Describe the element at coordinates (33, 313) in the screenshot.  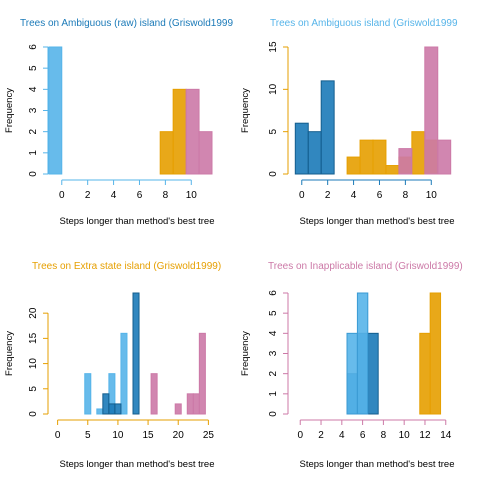
I see `y-tick-label: 20` at that location.